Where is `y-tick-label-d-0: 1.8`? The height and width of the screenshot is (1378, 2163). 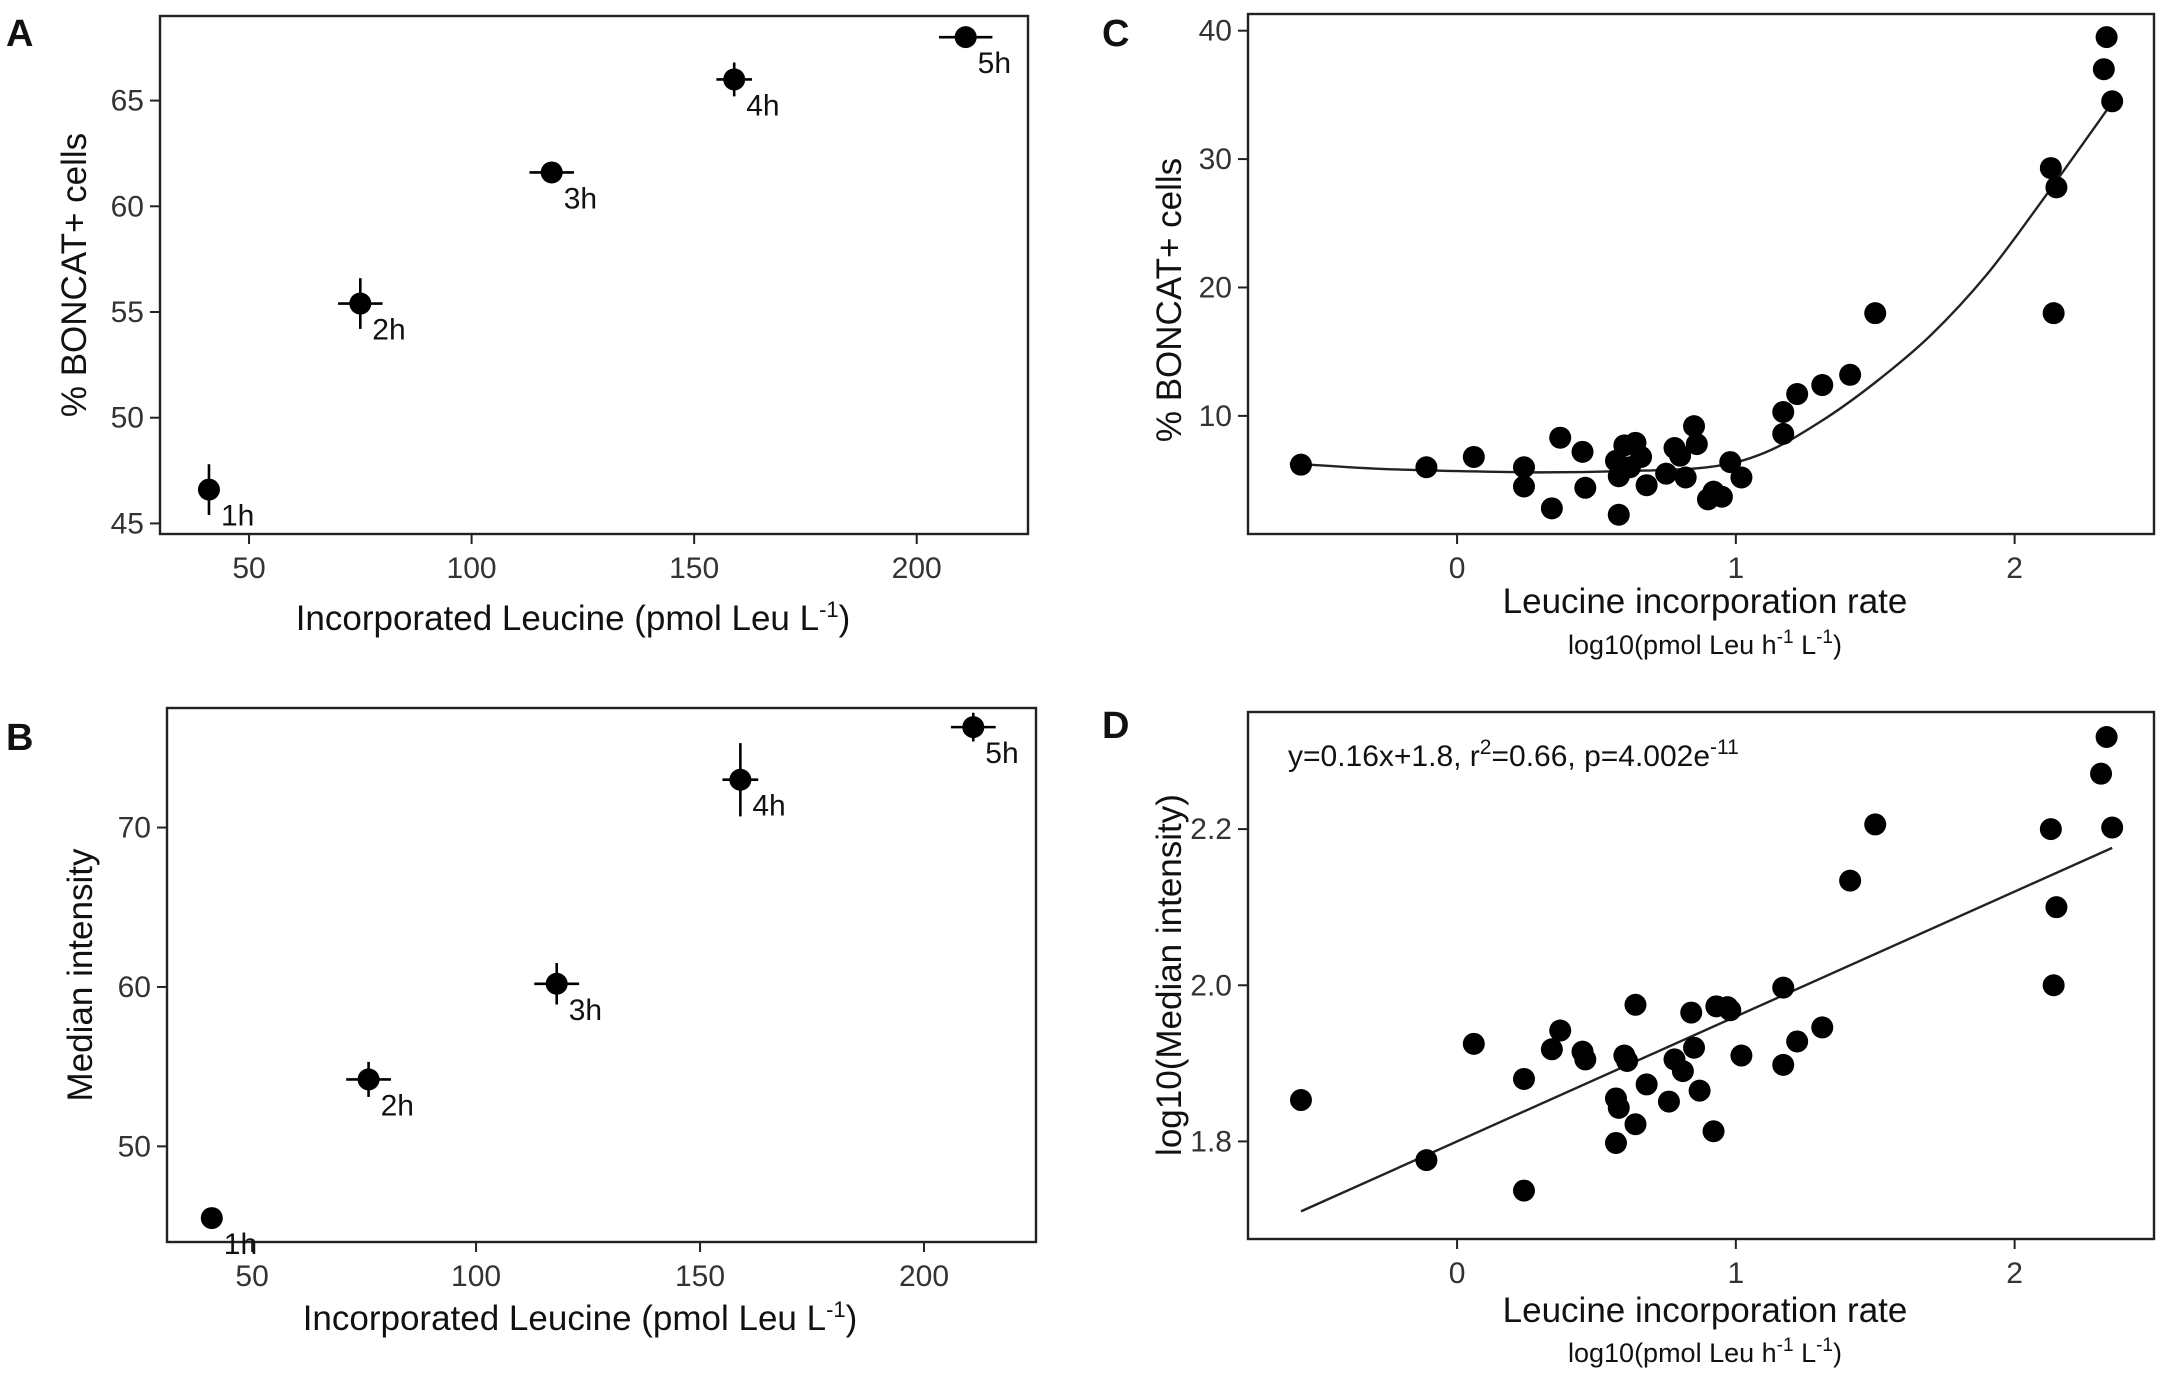 y-tick-label-d-0: 1.8 is located at coordinates (1211, 1141).